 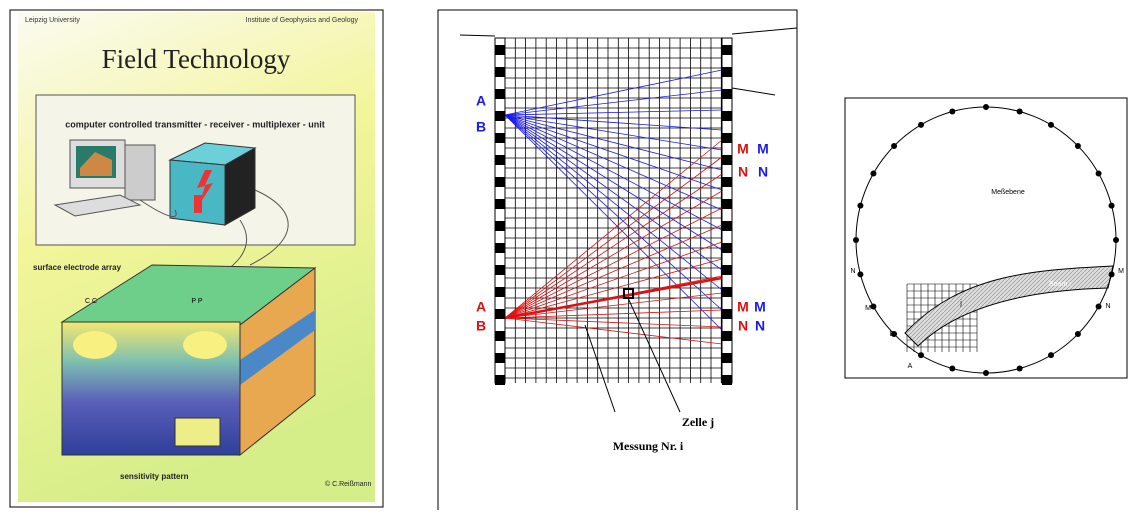 I want to click on cell-label: Zelle j, so click(x=698, y=422).